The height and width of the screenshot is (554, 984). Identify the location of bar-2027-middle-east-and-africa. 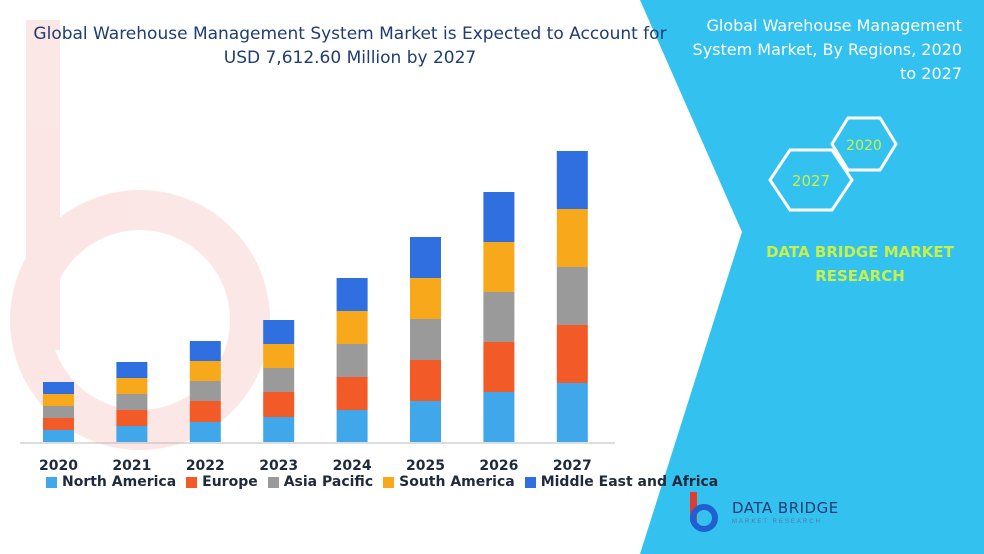
(572, 180).